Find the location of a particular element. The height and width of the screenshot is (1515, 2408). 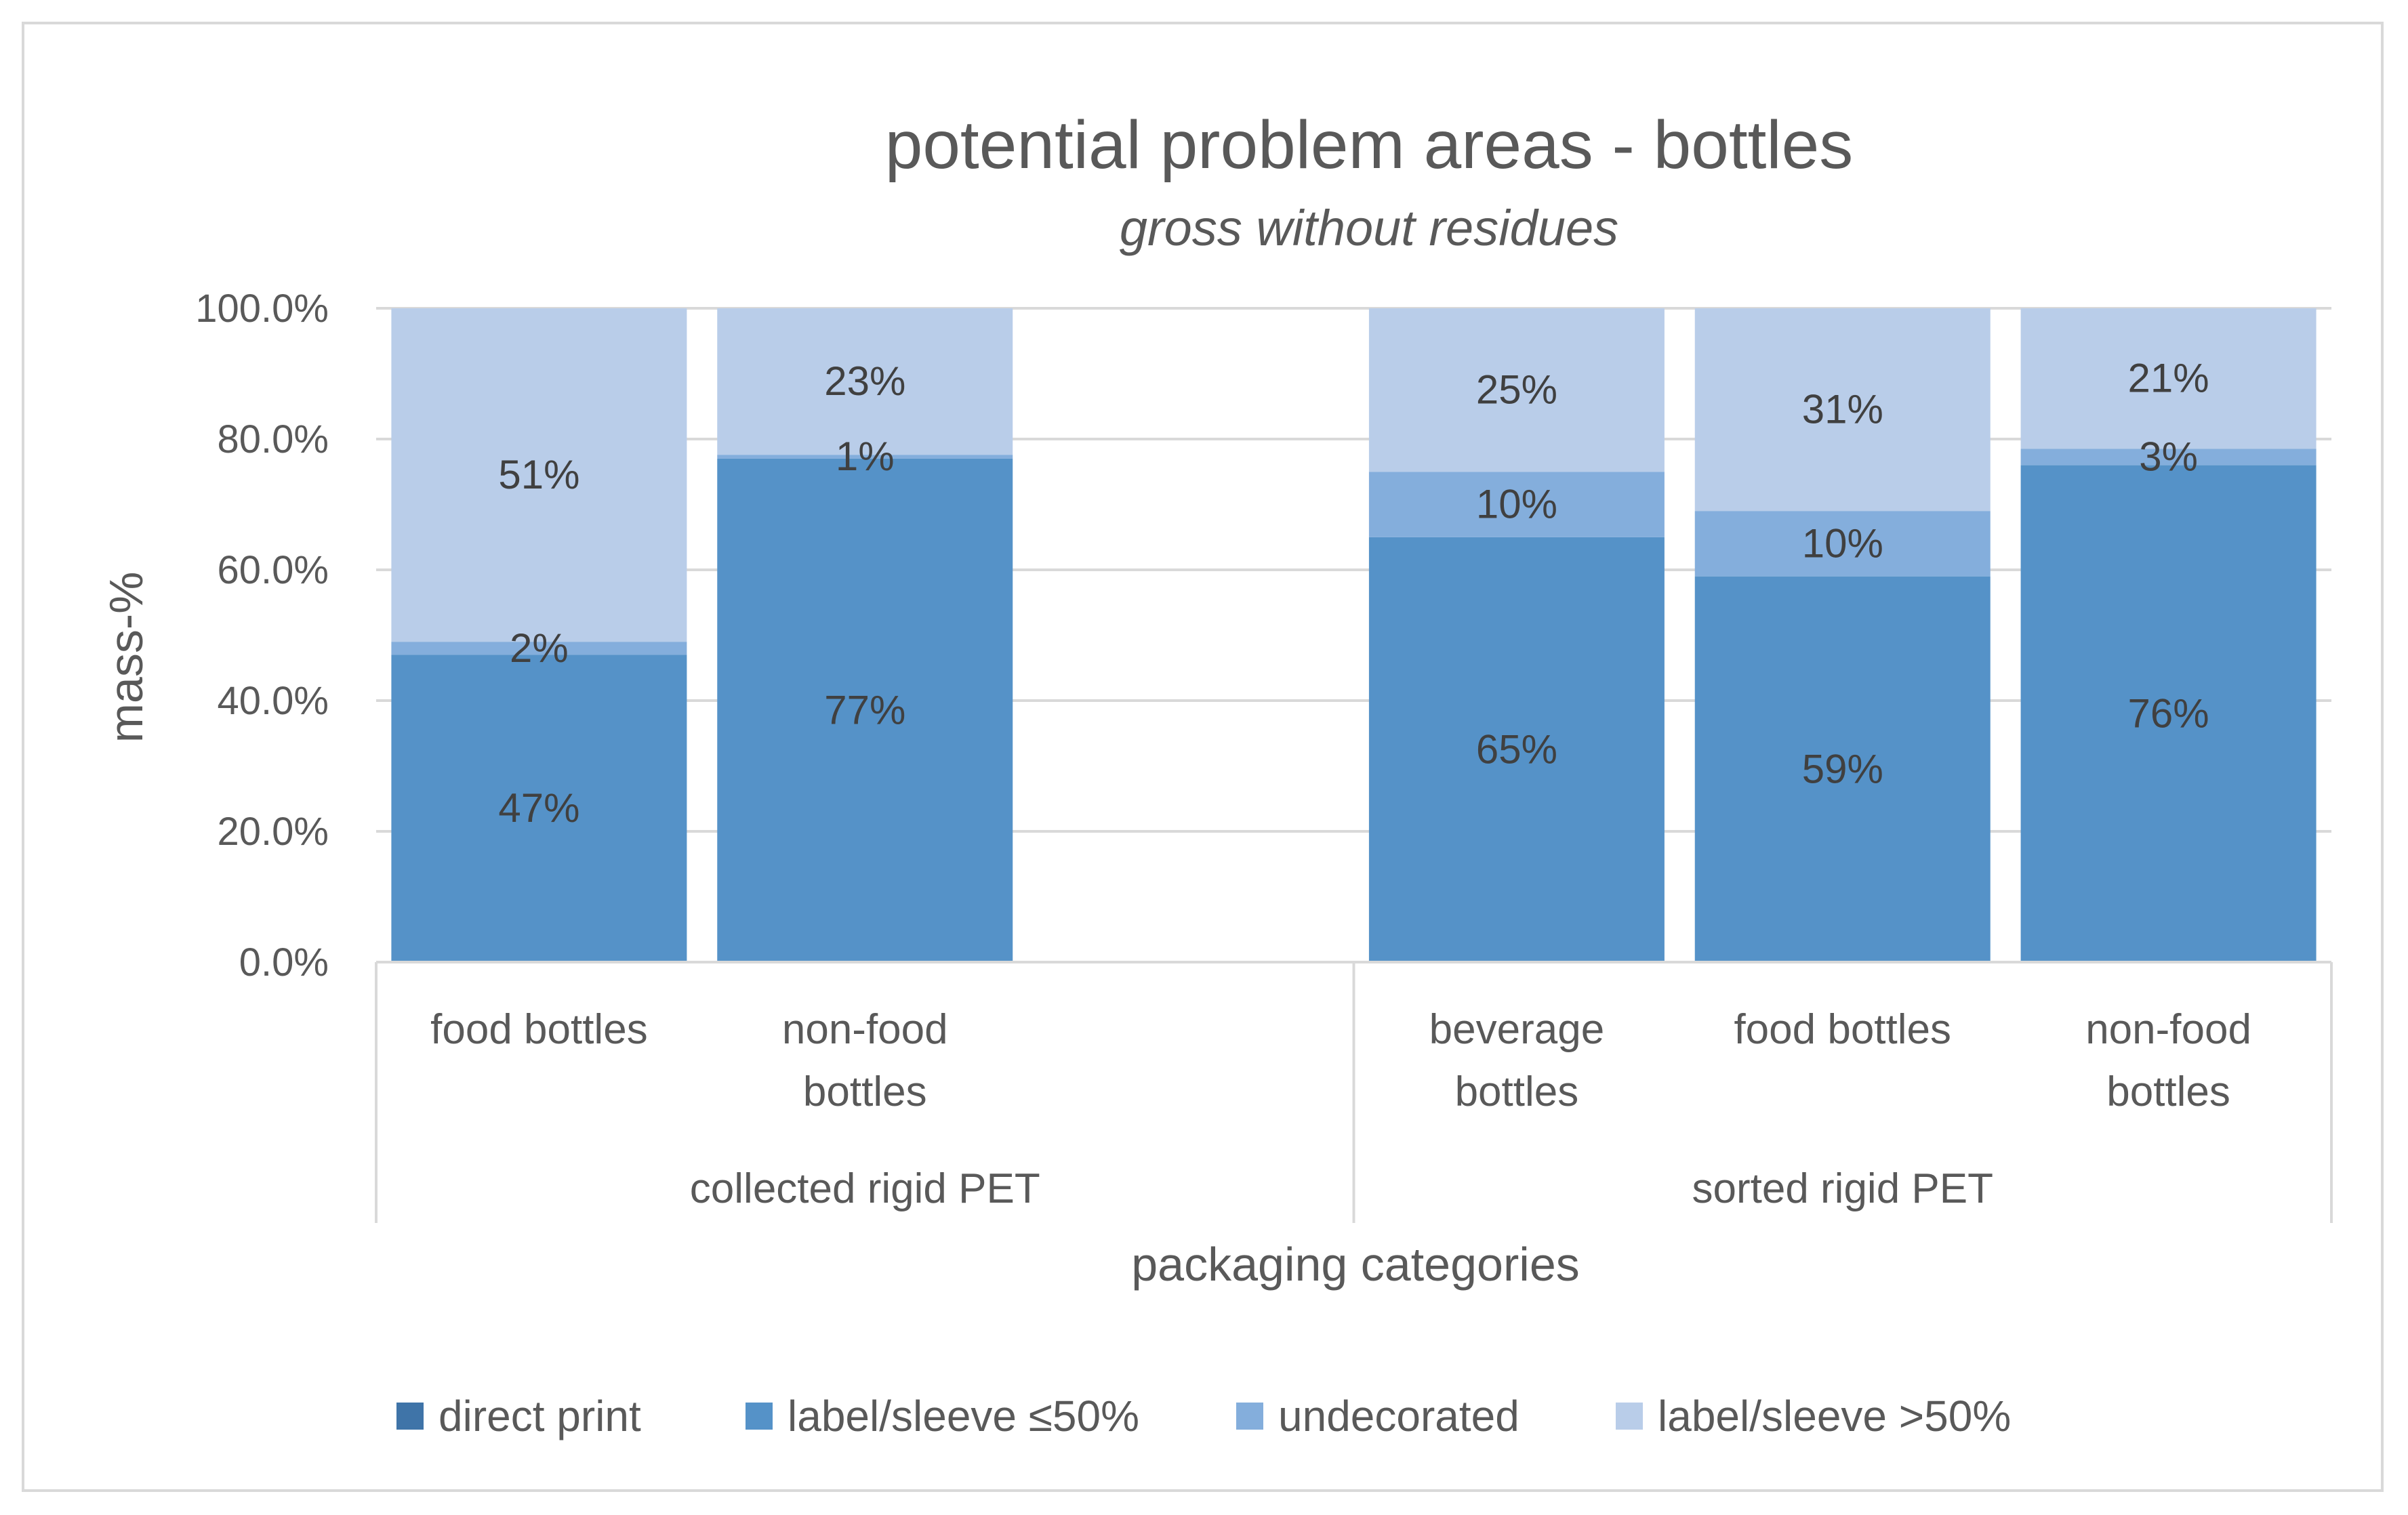

data-label: 1% is located at coordinates (865, 456).